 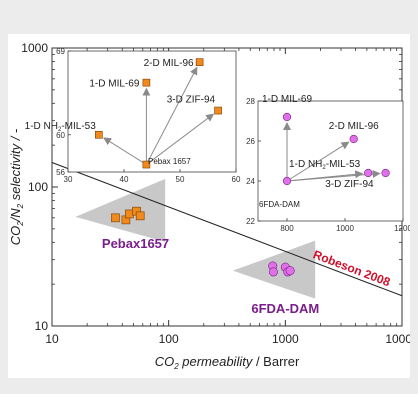 I want to click on fda-y-tick-label: 28, so click(x=250, y=101).